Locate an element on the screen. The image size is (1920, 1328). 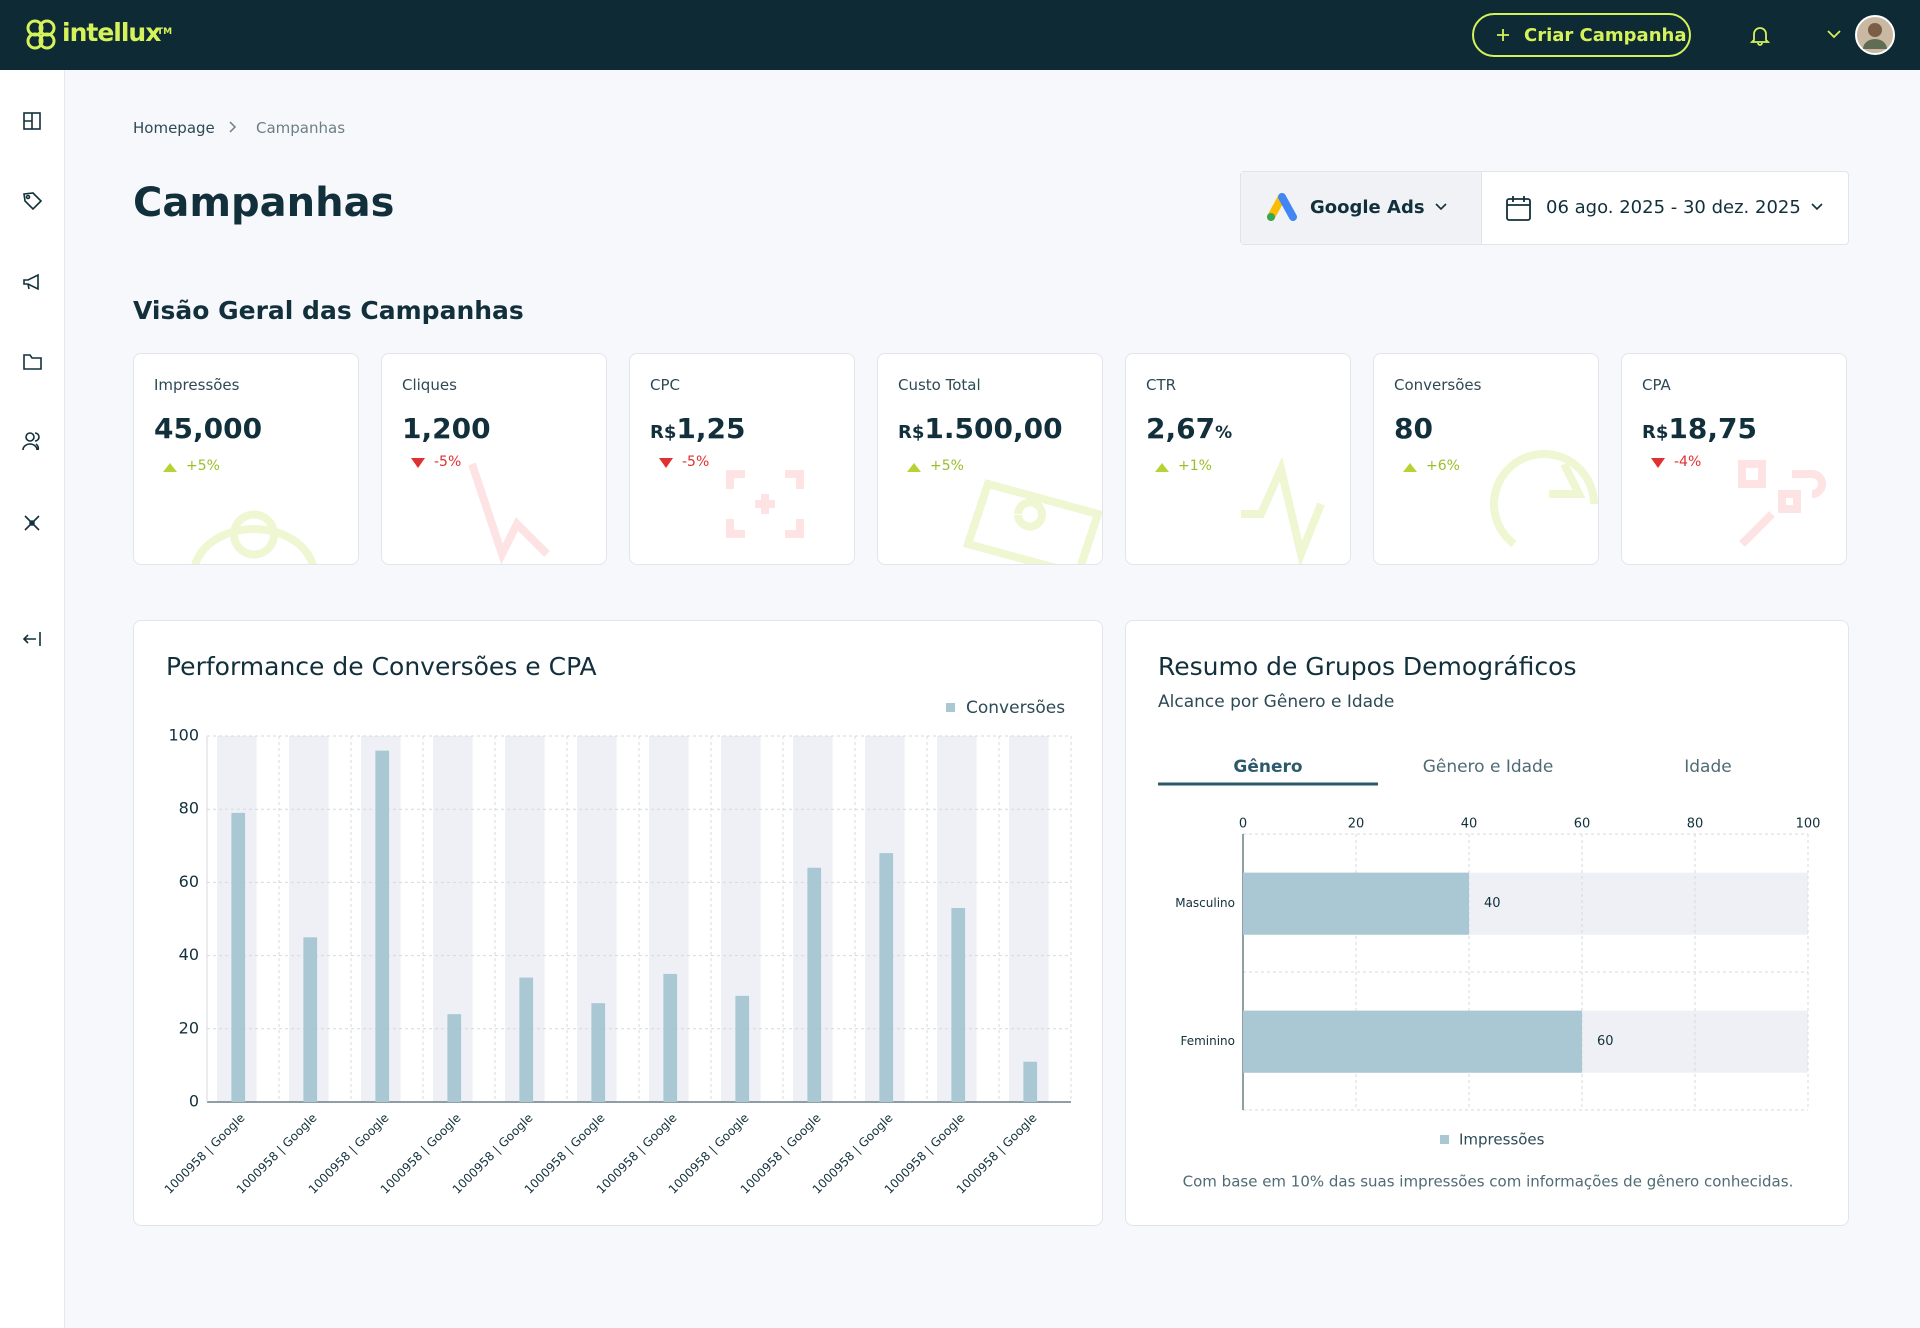
breadcrumb-current: Campanhas is located at coordinates (301, 128).